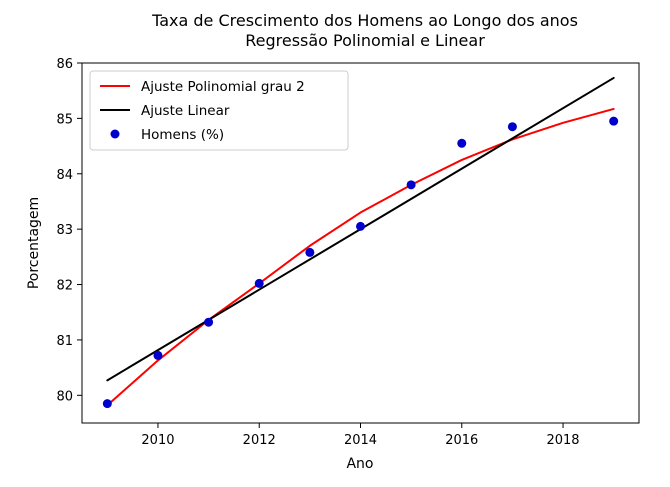  I want to click on y-tick-label: 81, so click(64, 341).